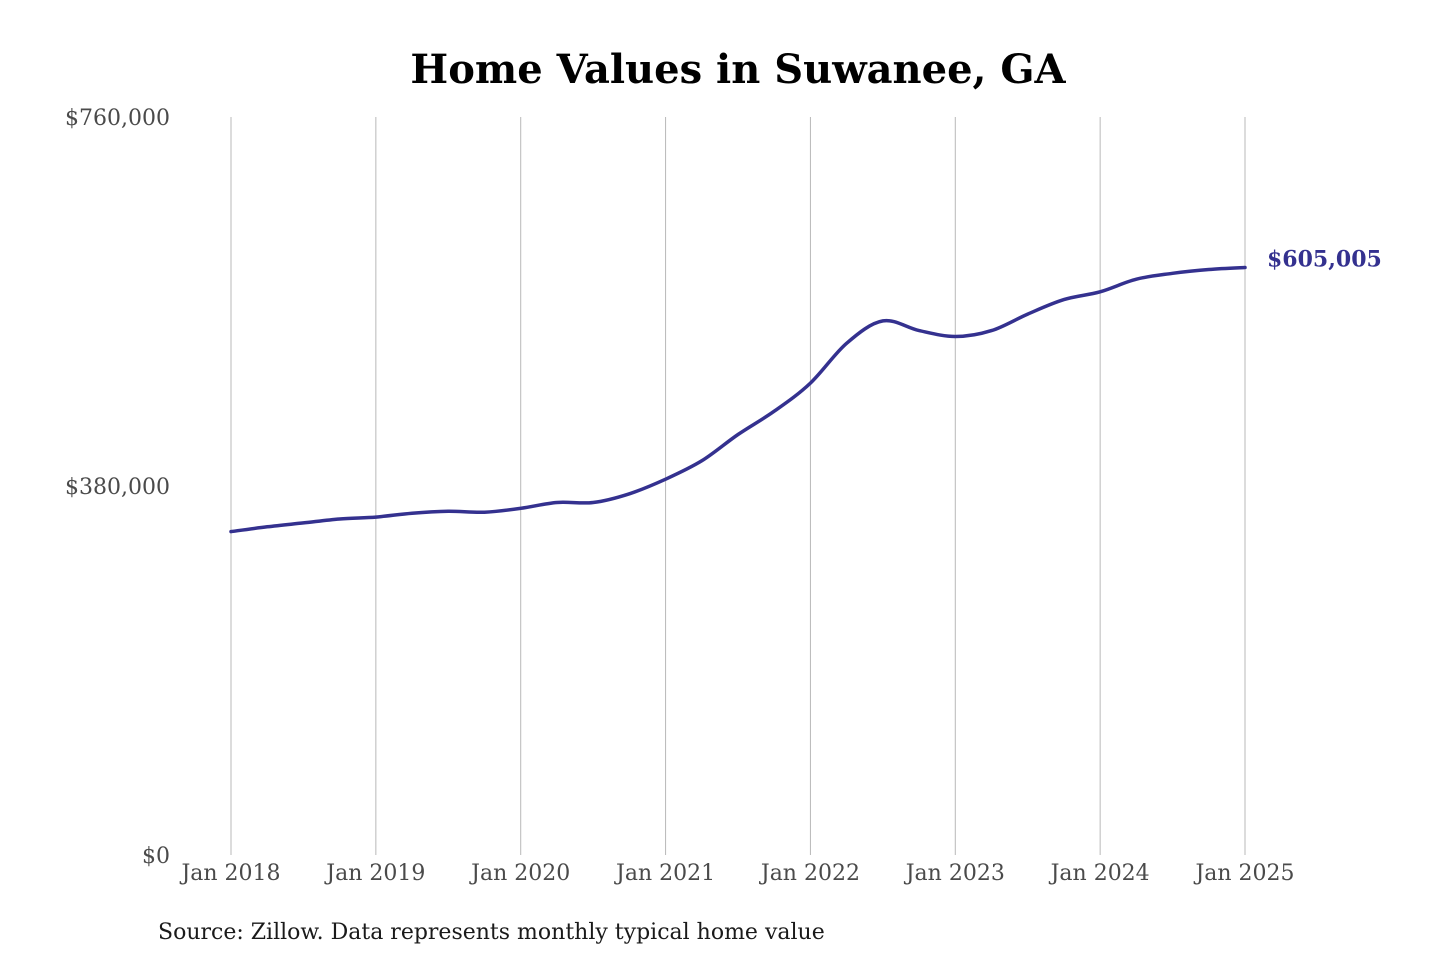 The width and height of the screenshot is (1440, 960). Describe the element at coordinates (117, 118) in the screenshot. I see `y-tick-label: $760,000` at that location.